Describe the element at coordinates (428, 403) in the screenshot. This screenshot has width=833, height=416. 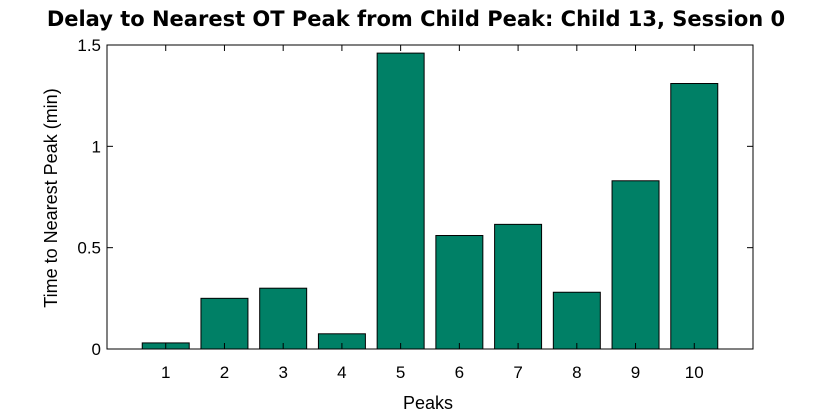
I see `x-axis-label: Peaks` at that location.